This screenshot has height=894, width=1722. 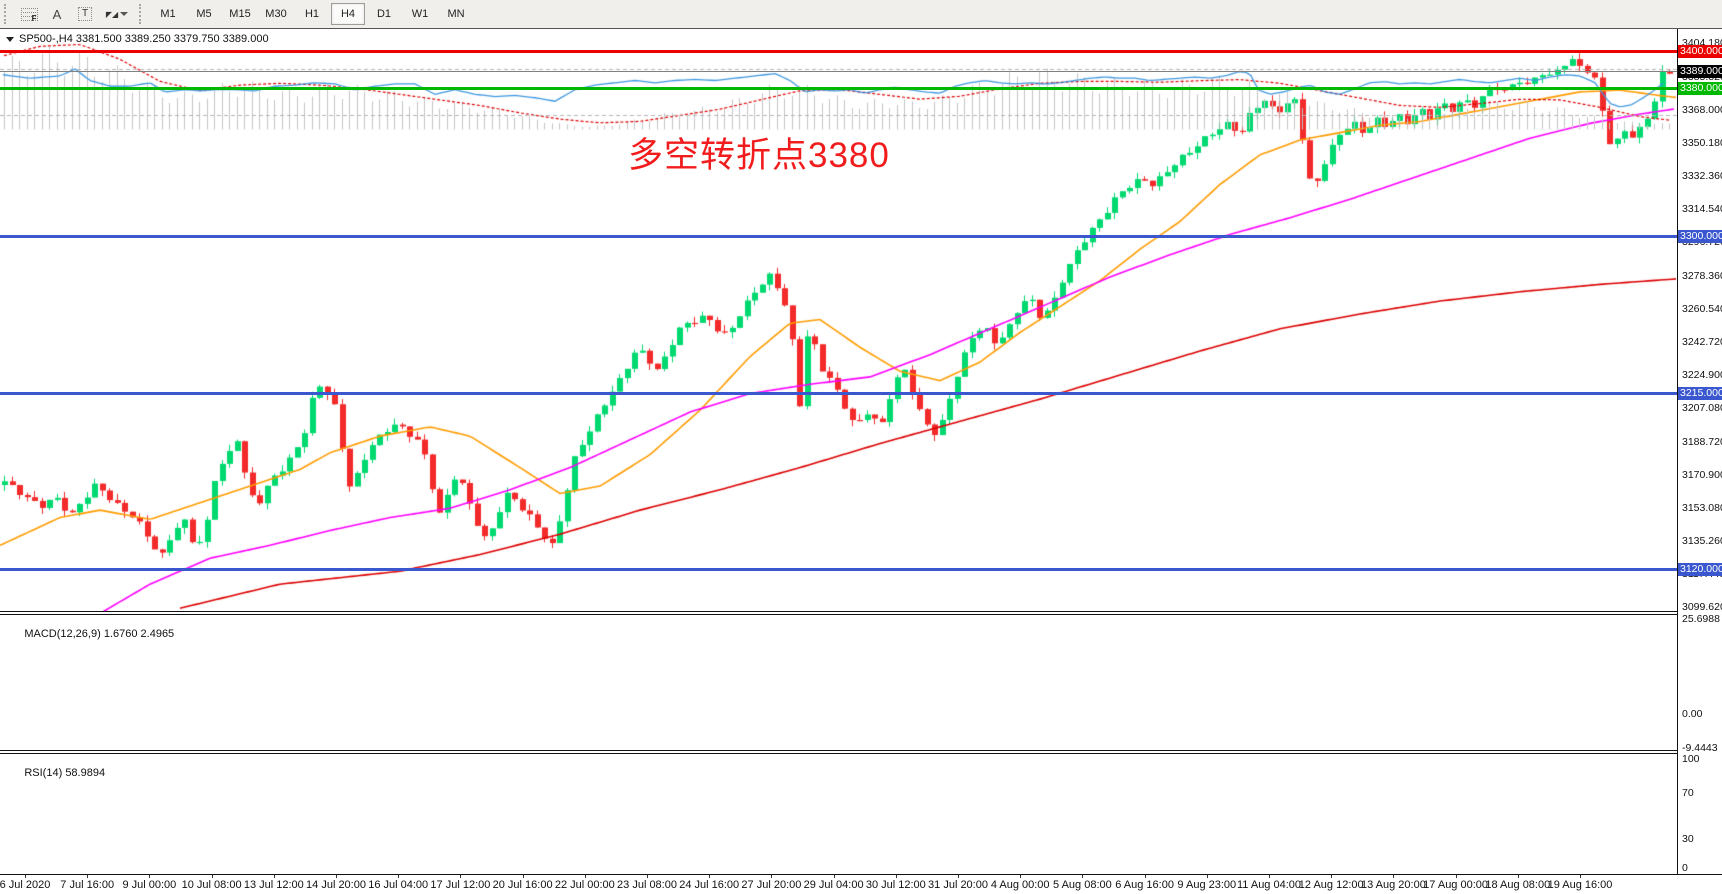 What do you see at coordinates (336, 885) in the screenshot?
I see `time-label: 14 Jul 20:00` at bounding box center [336, 885].